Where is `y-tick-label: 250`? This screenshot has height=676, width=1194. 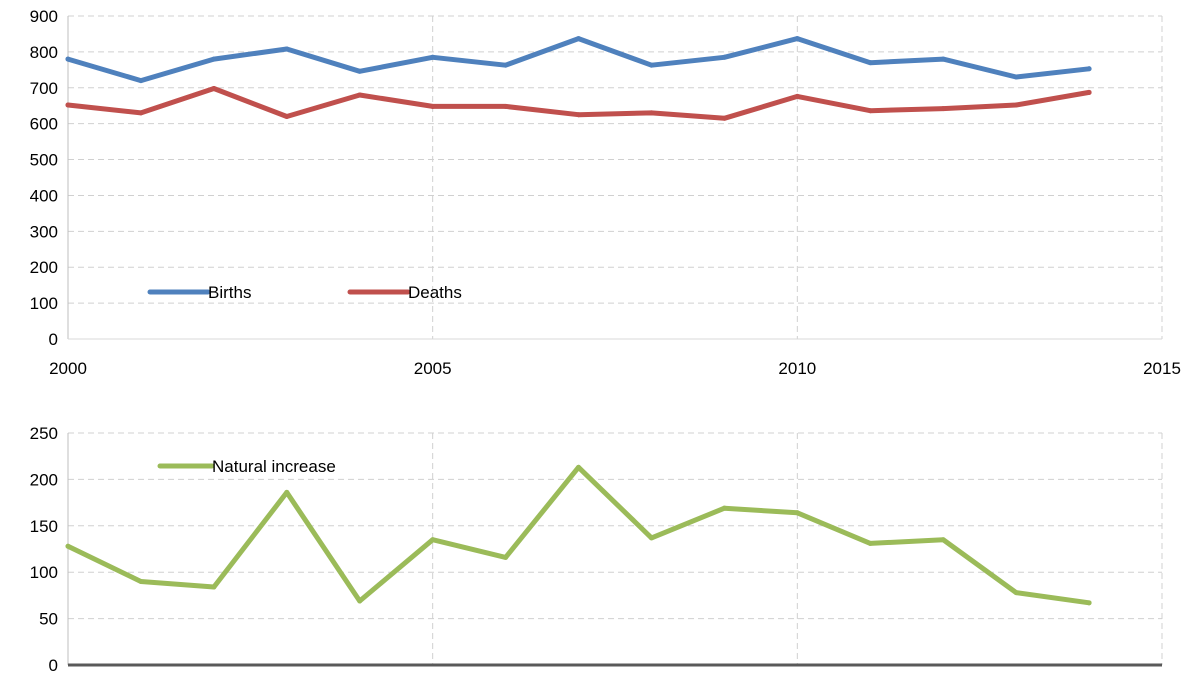
y-tick-label: 250 is located at coordinates (44, 433).